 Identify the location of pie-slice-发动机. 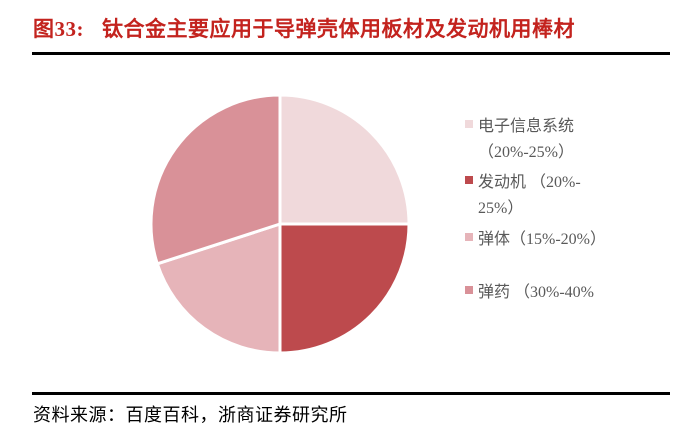
(344, 288).